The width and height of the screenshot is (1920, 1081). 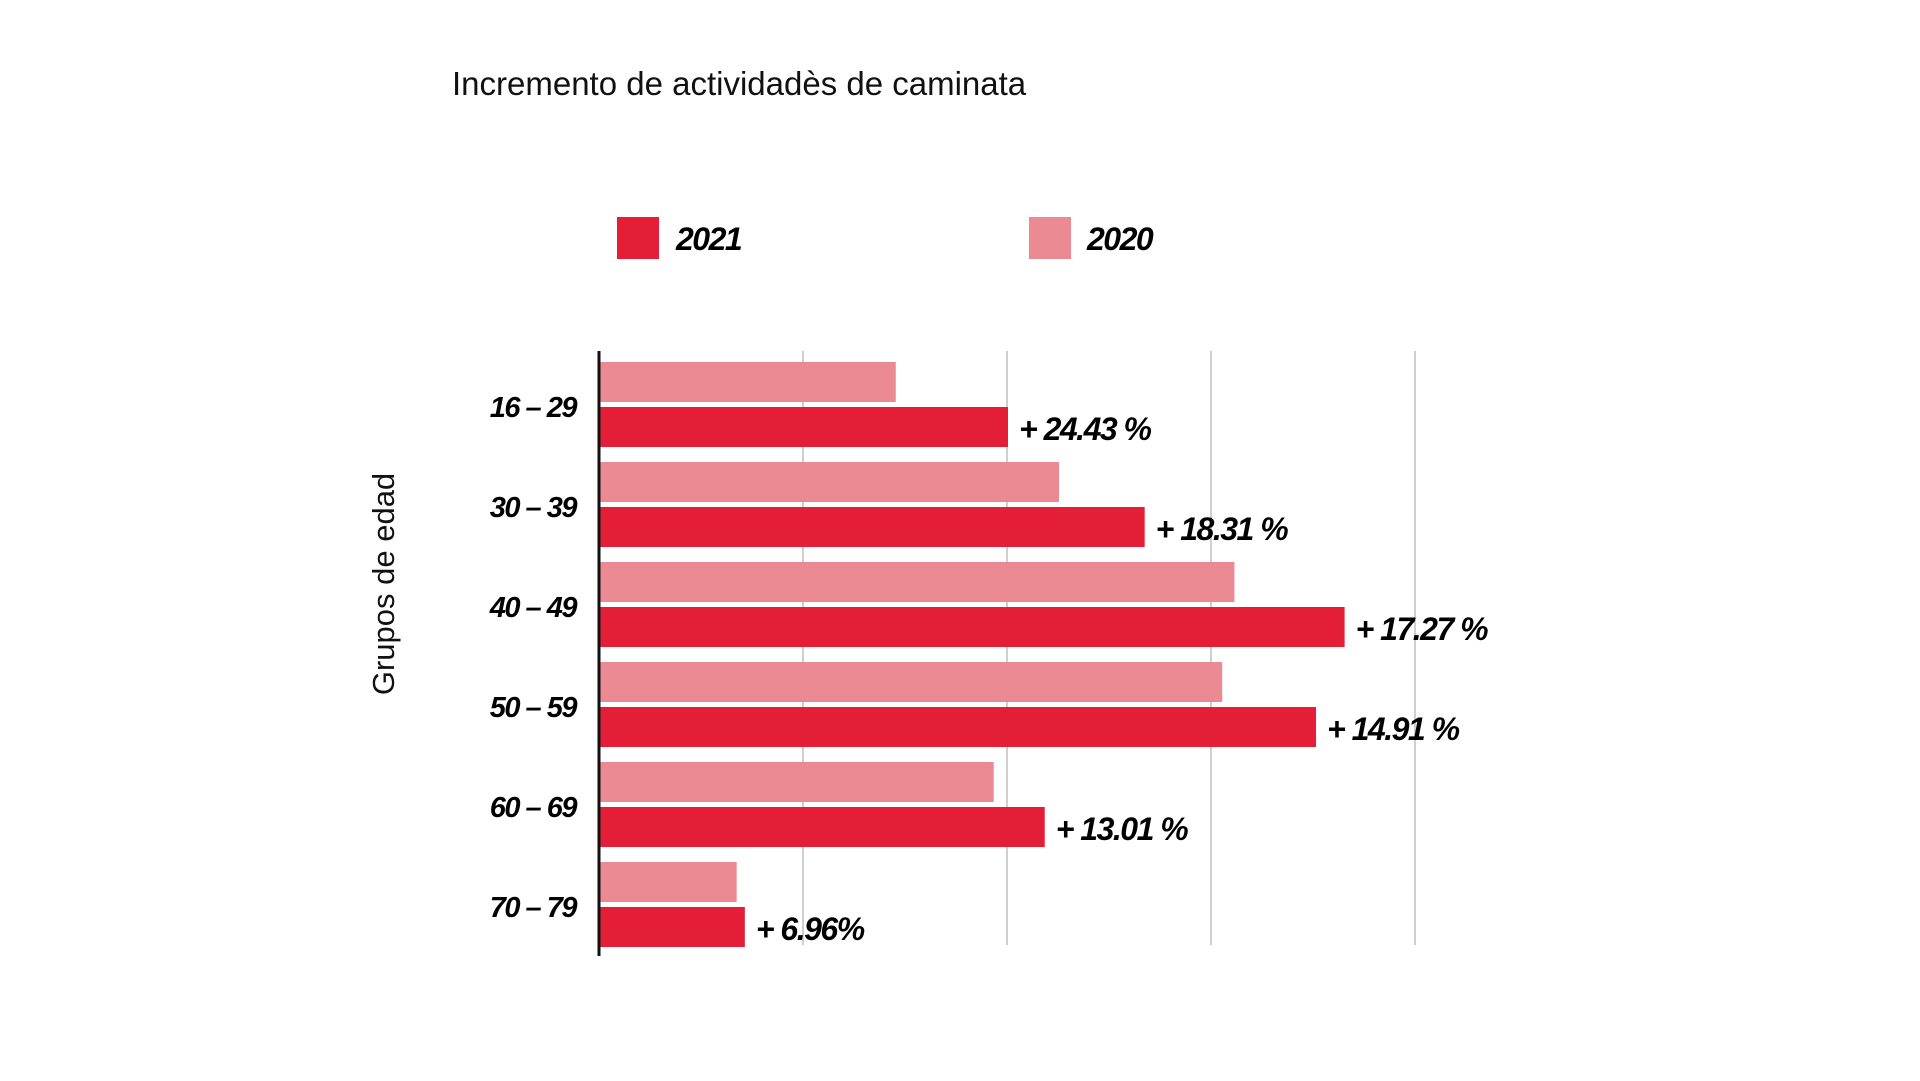 I want to click on value-label: + 13.01 %, so click(x=1122, y=829).